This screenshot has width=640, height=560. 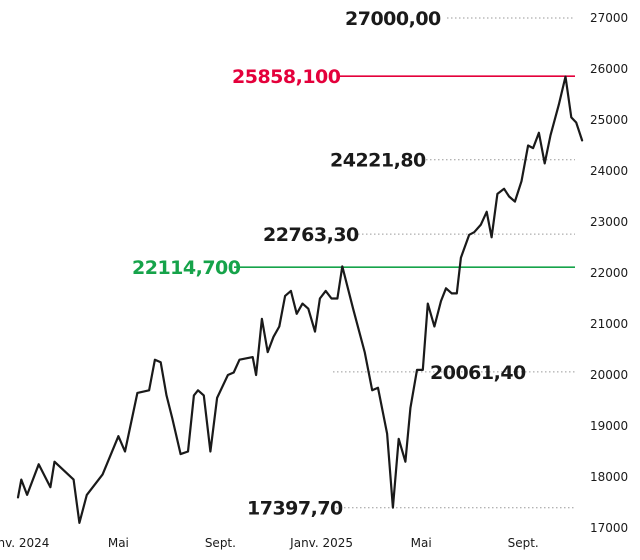 I want to click on annotation-label: 22114,700, so click(x=186, y=268).